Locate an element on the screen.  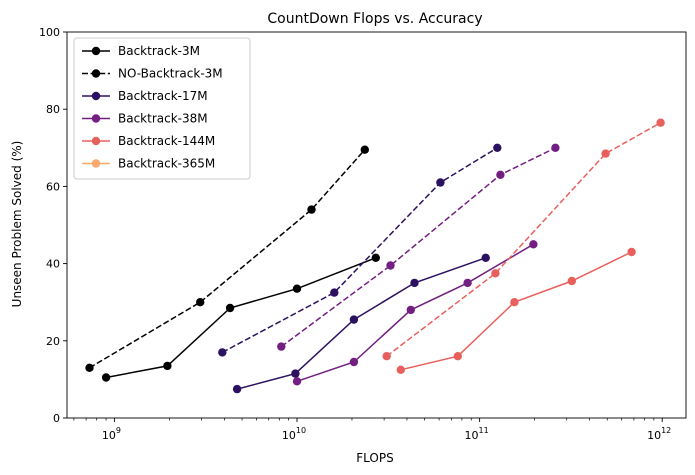
x-tick-label: 109 is located at coordinates (111, 434).